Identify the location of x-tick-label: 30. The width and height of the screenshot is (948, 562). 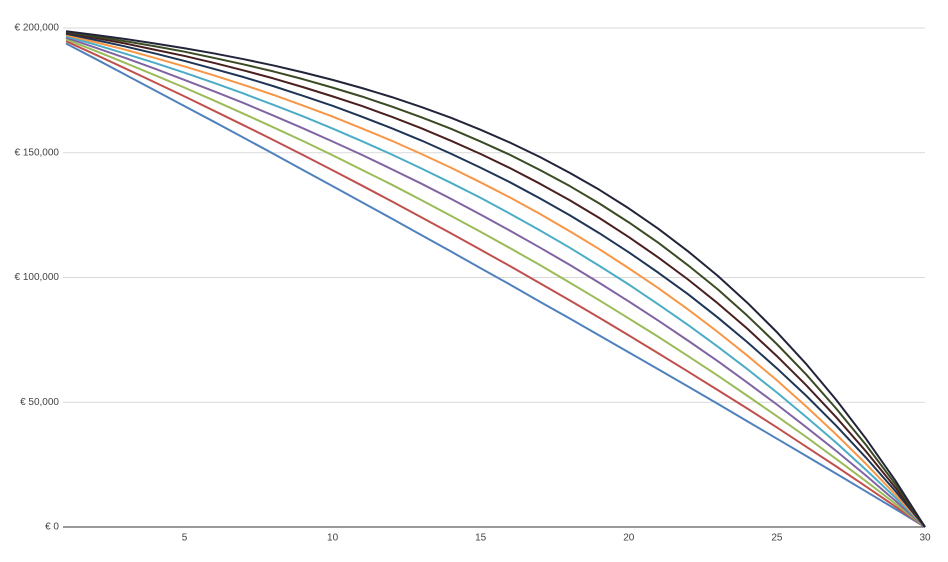
(925, 538).